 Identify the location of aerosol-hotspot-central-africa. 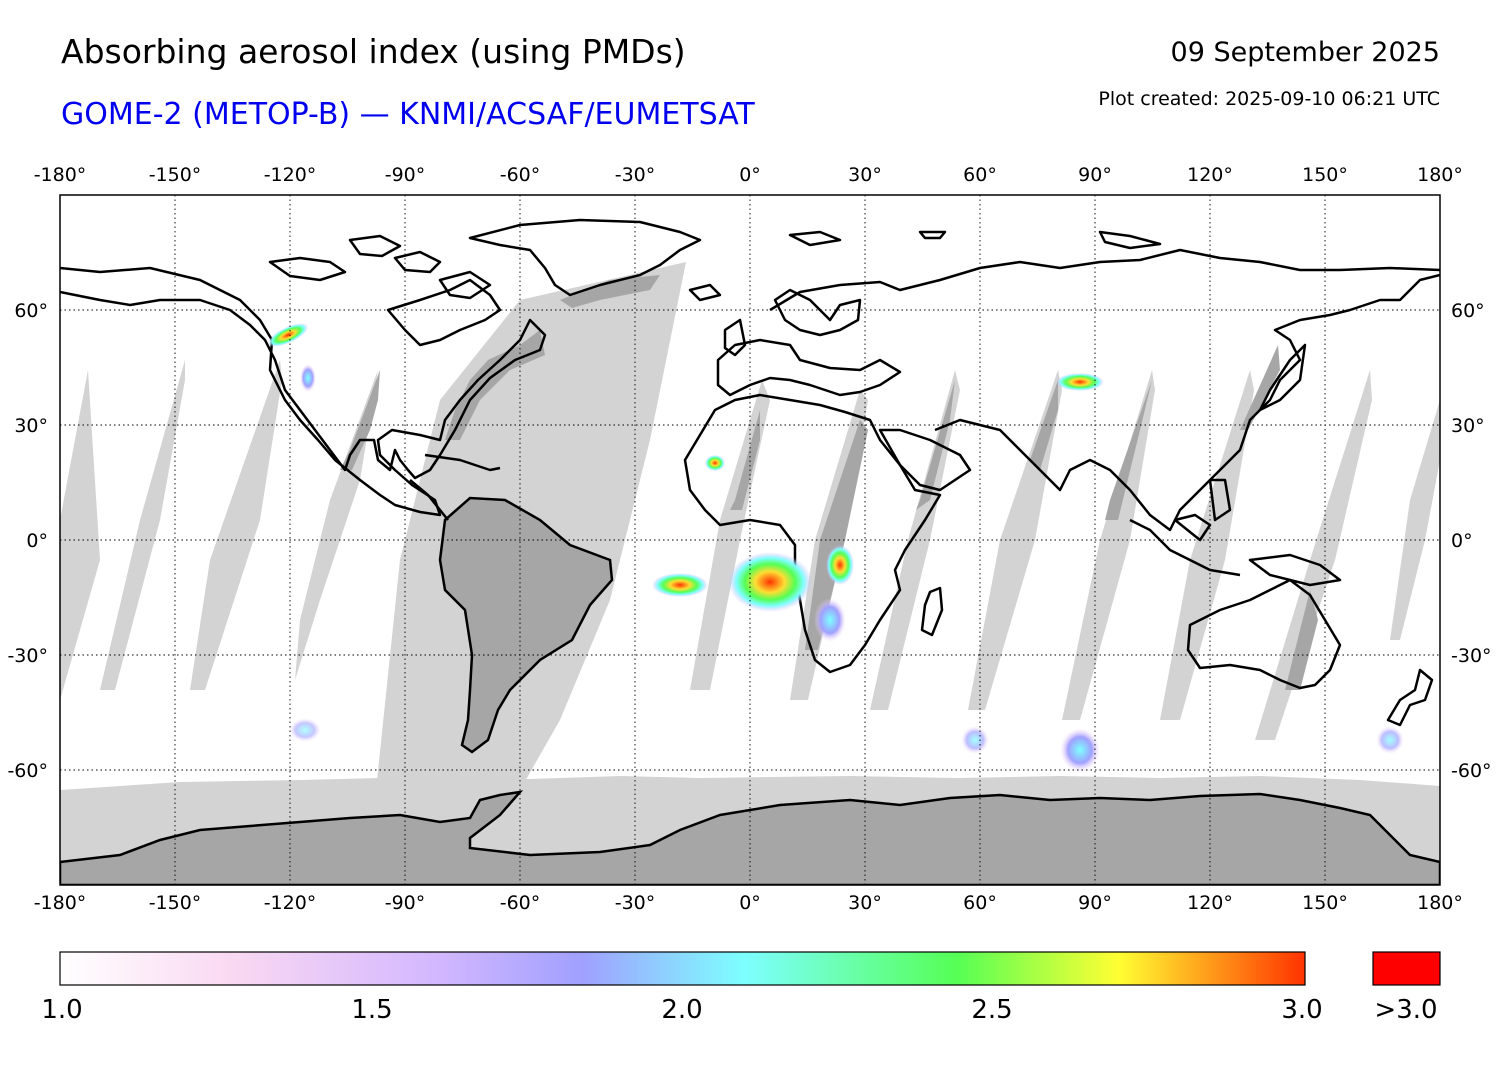
(770, 582).